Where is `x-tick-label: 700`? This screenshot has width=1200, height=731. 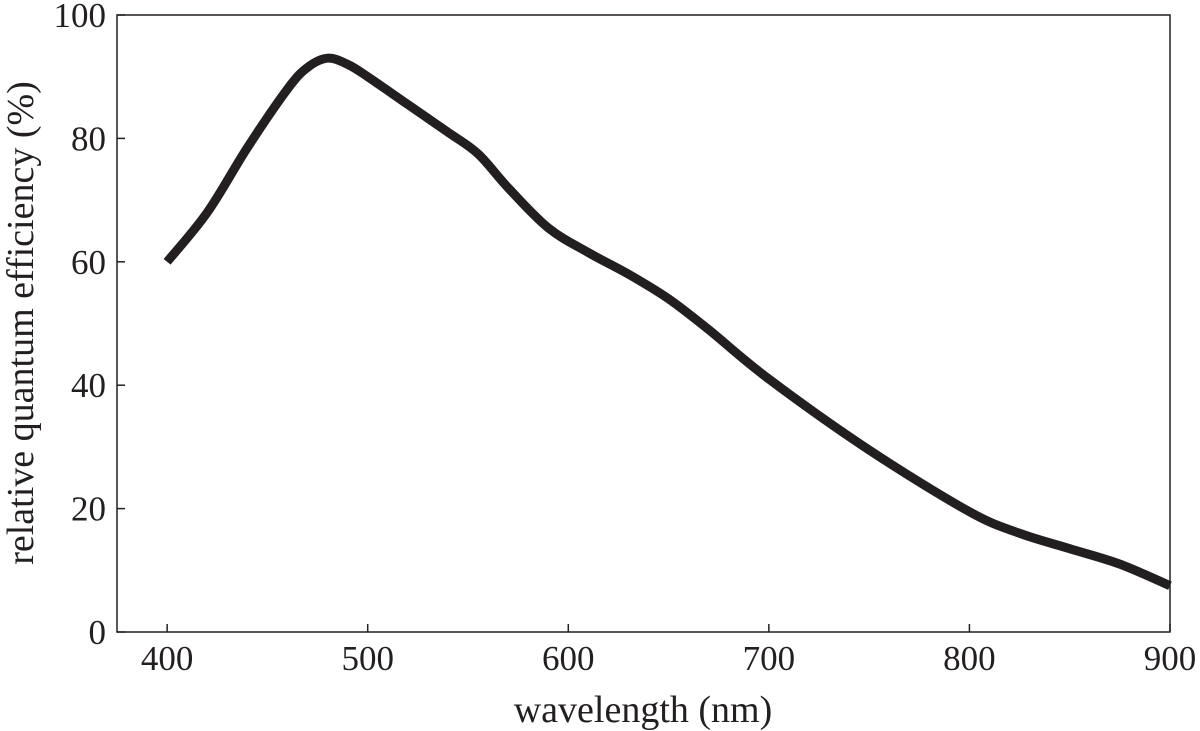
x-tick-label: 700 is located at coordinates (769, 658).